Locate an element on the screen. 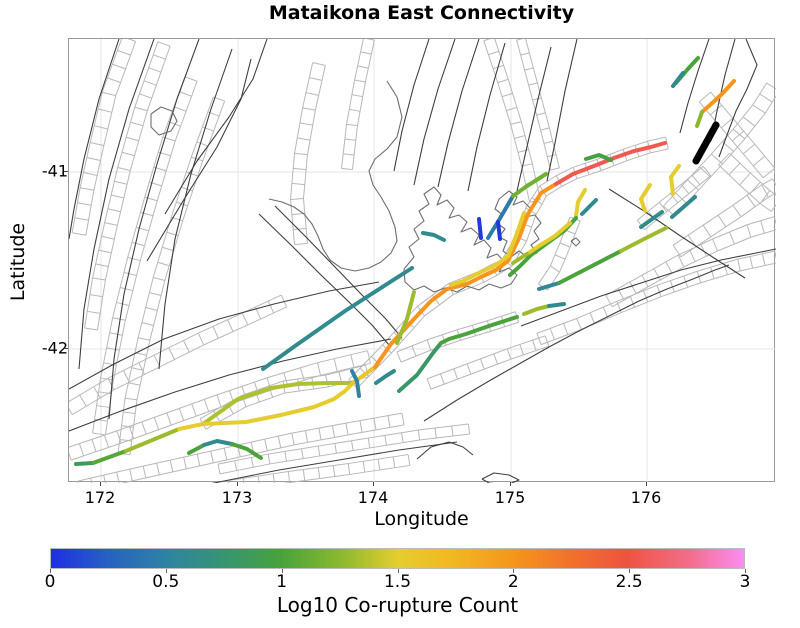 The height and width of the screenshot is (628, 800). y-tick-label: -42 is located at coordinates (54, 348).